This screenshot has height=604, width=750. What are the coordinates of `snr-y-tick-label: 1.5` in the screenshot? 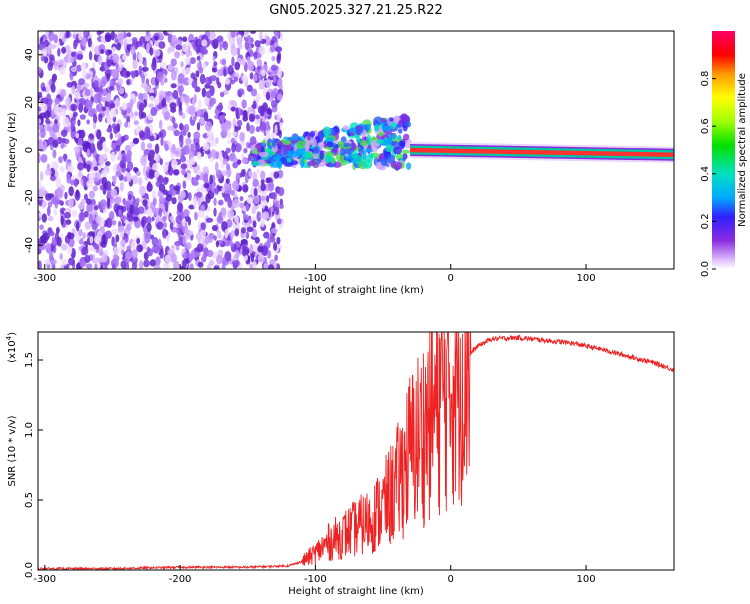 It's located at (29, 360).